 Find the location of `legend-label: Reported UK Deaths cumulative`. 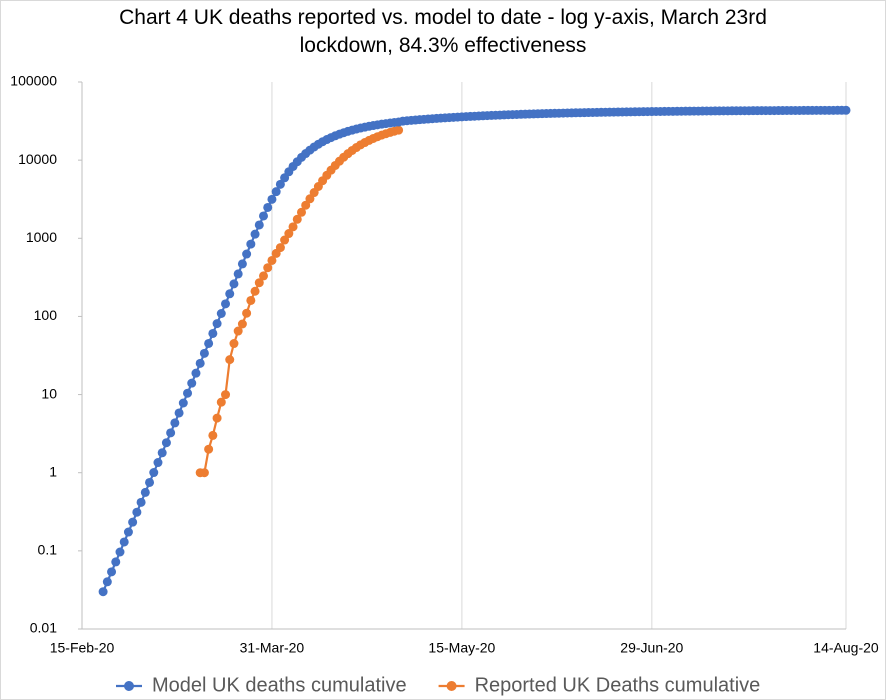

legend-label: Reported UK Deaths cumulative is located at coordinates (618, 685).